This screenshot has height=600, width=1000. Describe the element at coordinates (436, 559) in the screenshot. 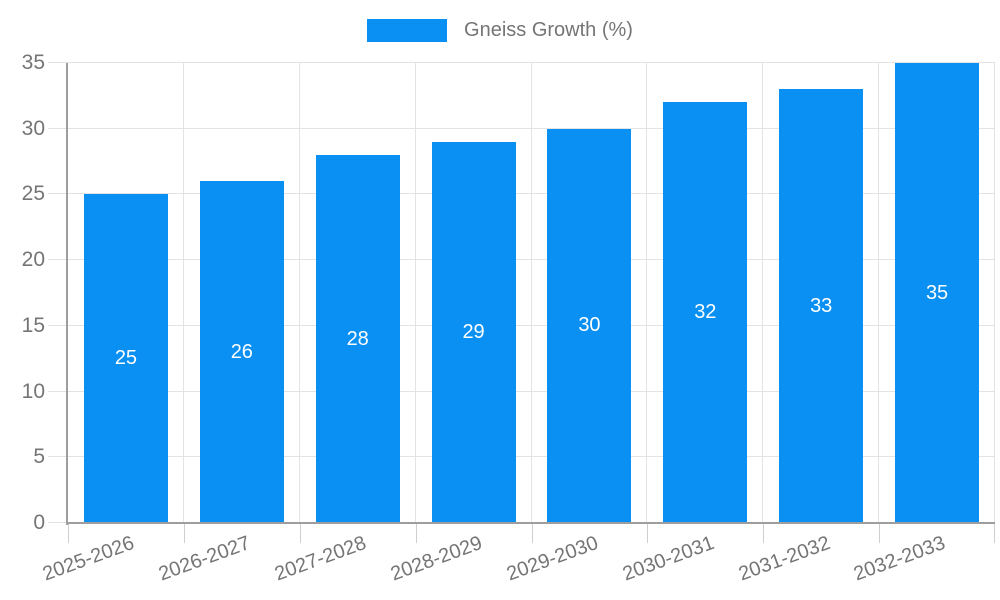

I see `x-axis-category-label: 2028-2029` at that location.